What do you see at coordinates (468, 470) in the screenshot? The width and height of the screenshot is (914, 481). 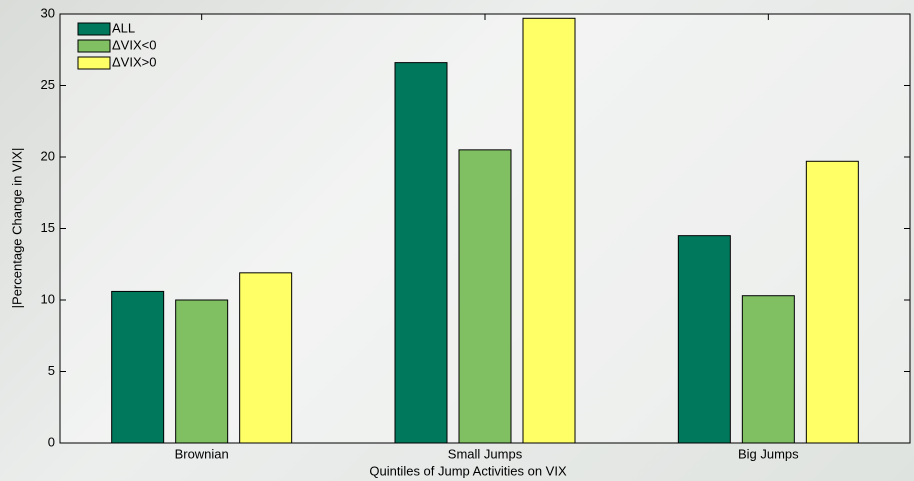 I see `x-axis-label: Quintiles of Jump Activities on VIX` at bounding box center [468, 470].